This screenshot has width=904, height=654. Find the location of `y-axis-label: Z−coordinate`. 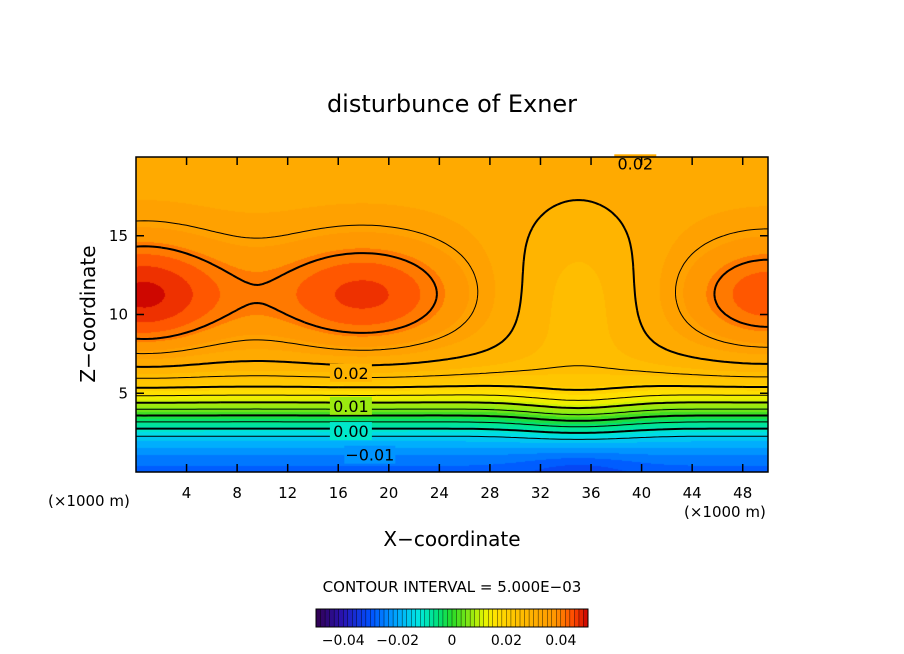

y-axis-label: Z−coordinate is located at coordinates (88, 313).